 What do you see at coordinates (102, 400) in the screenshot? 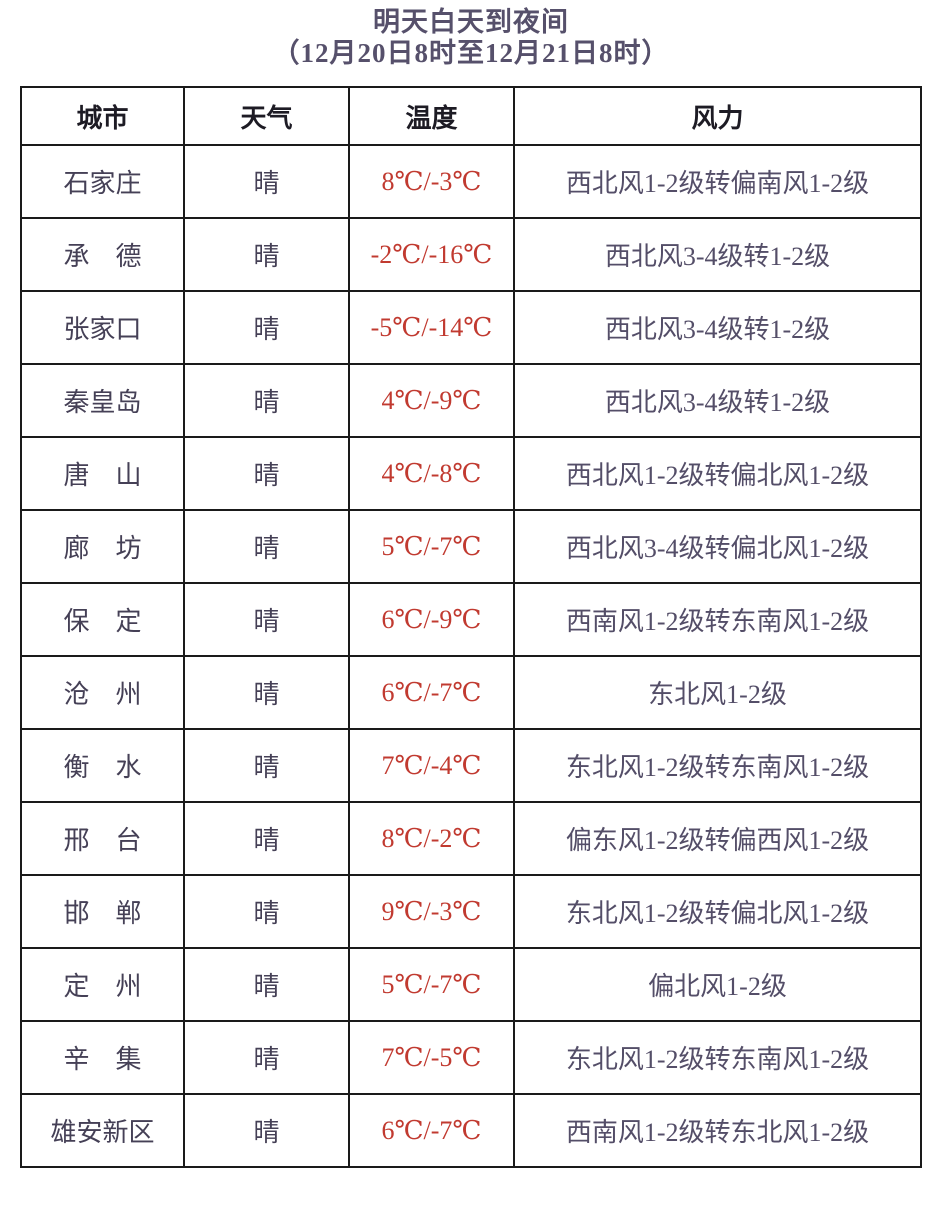
I see `city-cell: 秦皇岛` at bounding box center [102, 400].